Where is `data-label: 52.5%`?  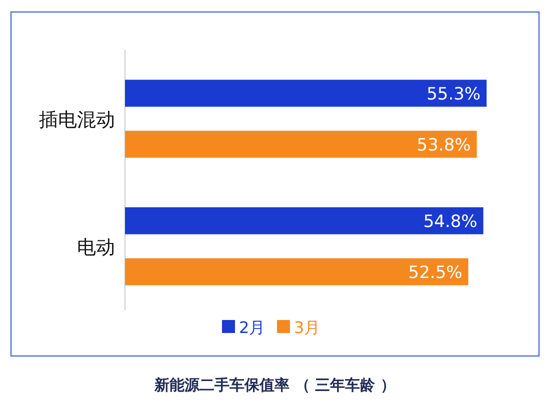 data-label: 52.5% is located at coordinates (435, 272).